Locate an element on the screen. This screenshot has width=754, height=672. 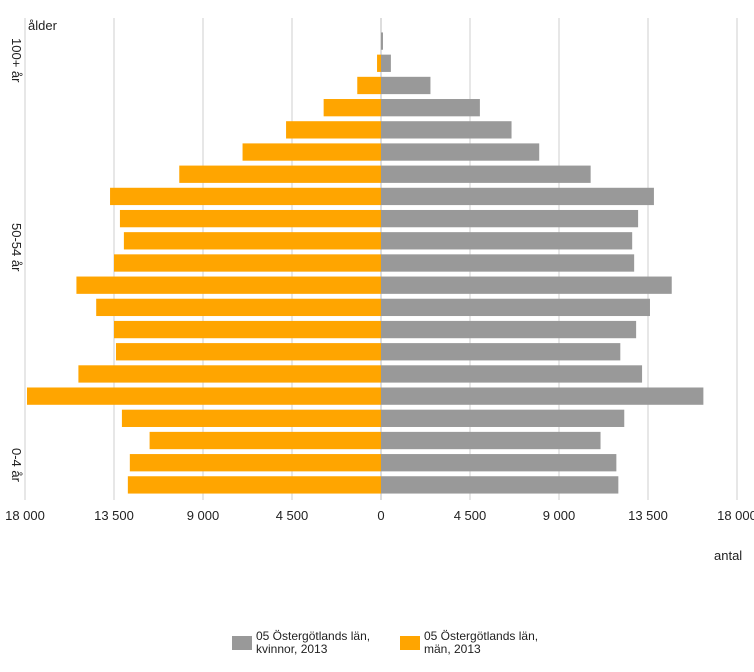
legend-swatch-men is located at coordinates (410, 643).